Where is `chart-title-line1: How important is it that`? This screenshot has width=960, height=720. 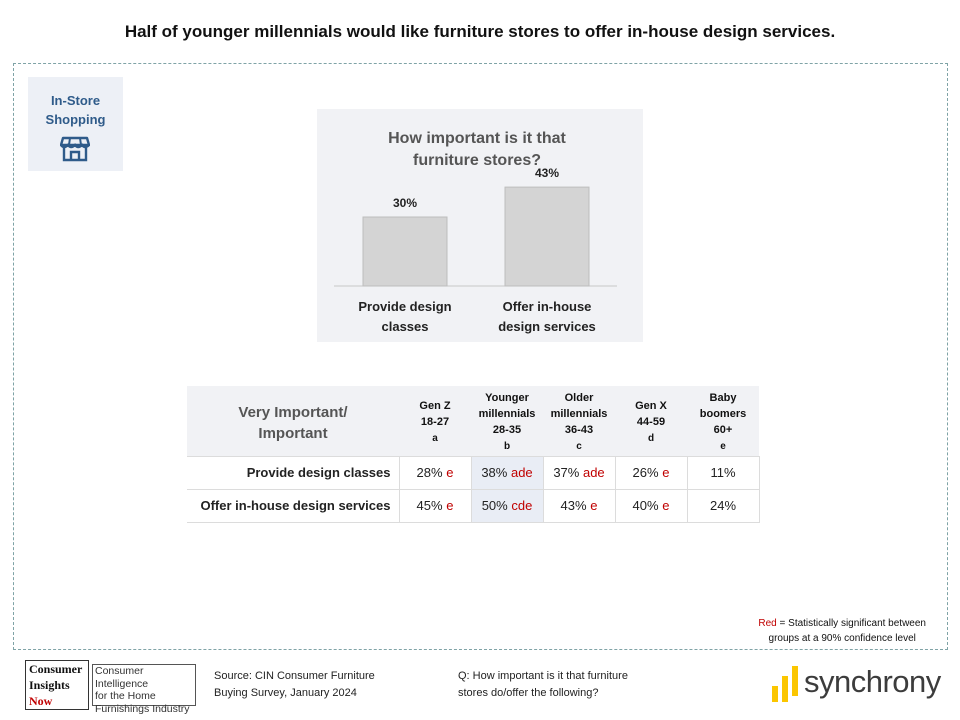 chart-title-line1: How important is it that is located at coordinates (477, 138).